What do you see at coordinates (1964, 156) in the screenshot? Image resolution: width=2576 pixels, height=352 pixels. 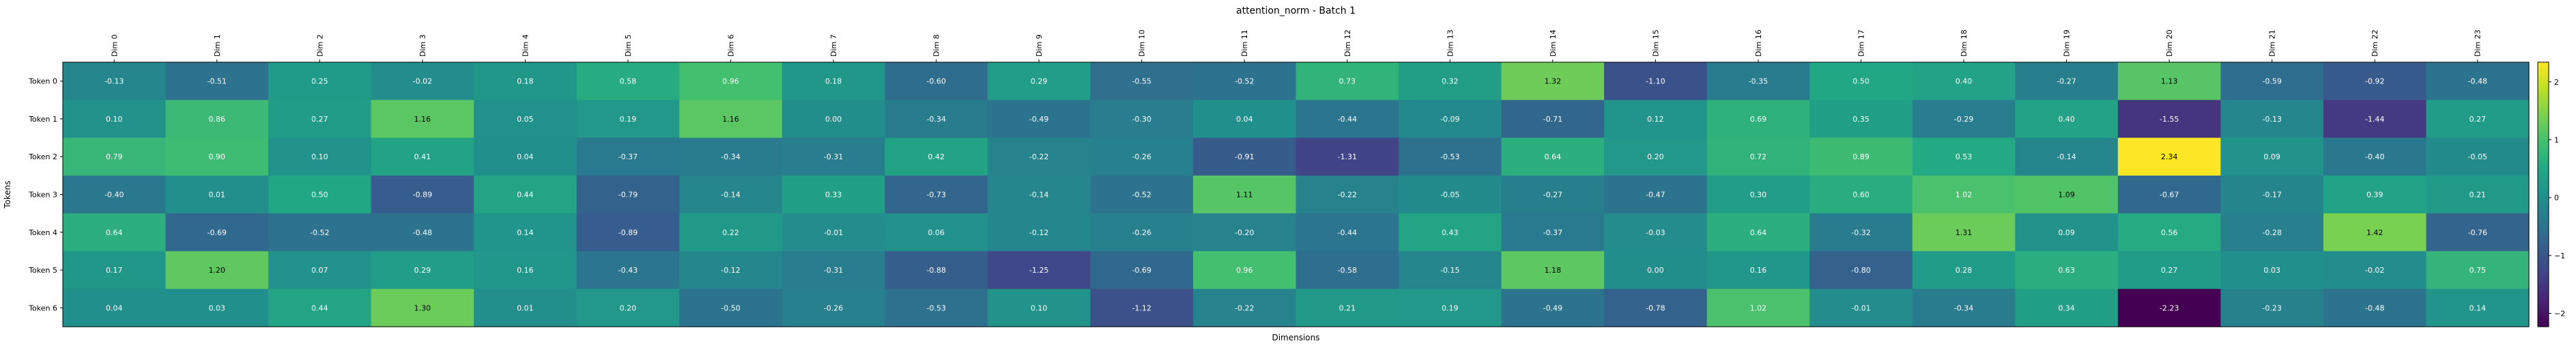 I see `cell-value-label: 0.53` at bounding box center [1964, 156].